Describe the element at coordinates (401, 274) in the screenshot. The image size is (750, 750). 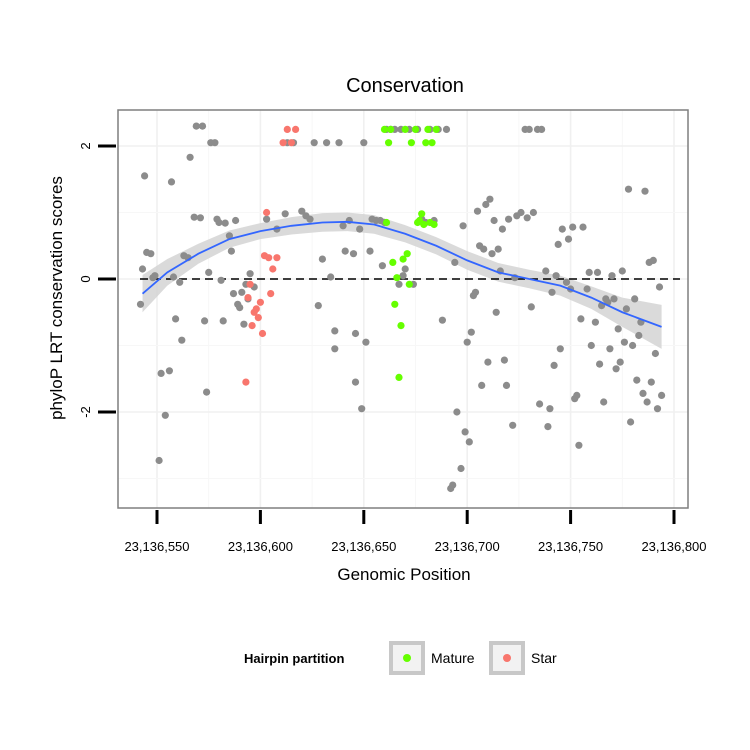
I see `smooth-curve` at that location.